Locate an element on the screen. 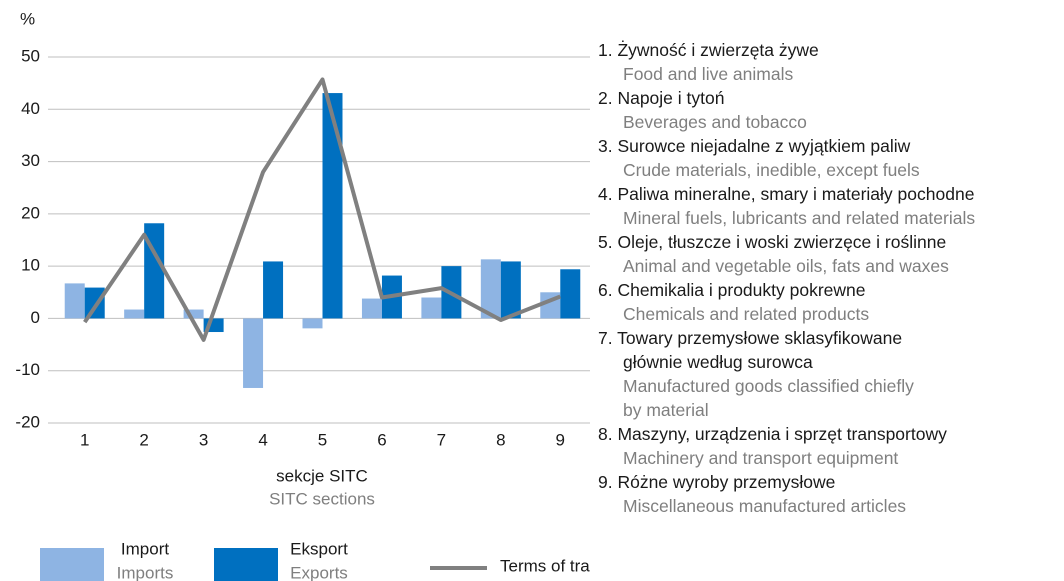  y-tick-label: -20 is located at coordinates (27, 421).